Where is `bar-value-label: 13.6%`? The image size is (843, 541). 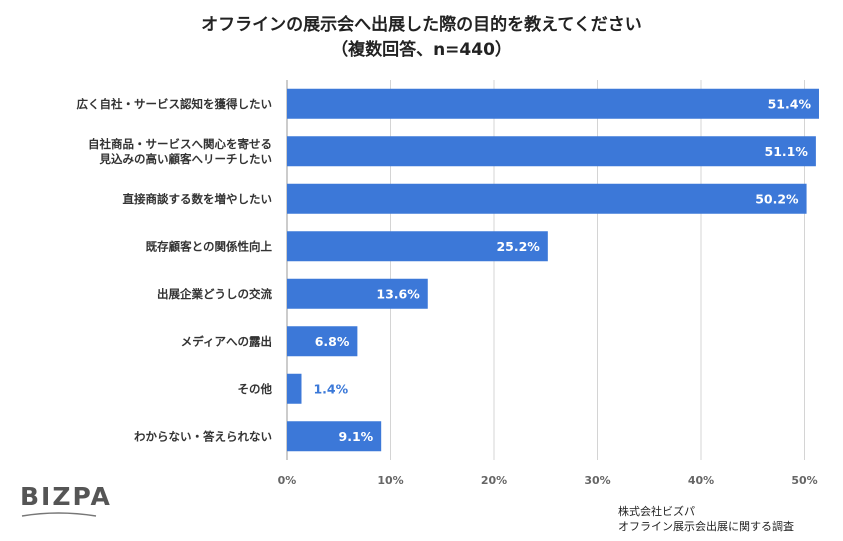 bar-value-label: 13.6% is located at coordinates (398, 293).